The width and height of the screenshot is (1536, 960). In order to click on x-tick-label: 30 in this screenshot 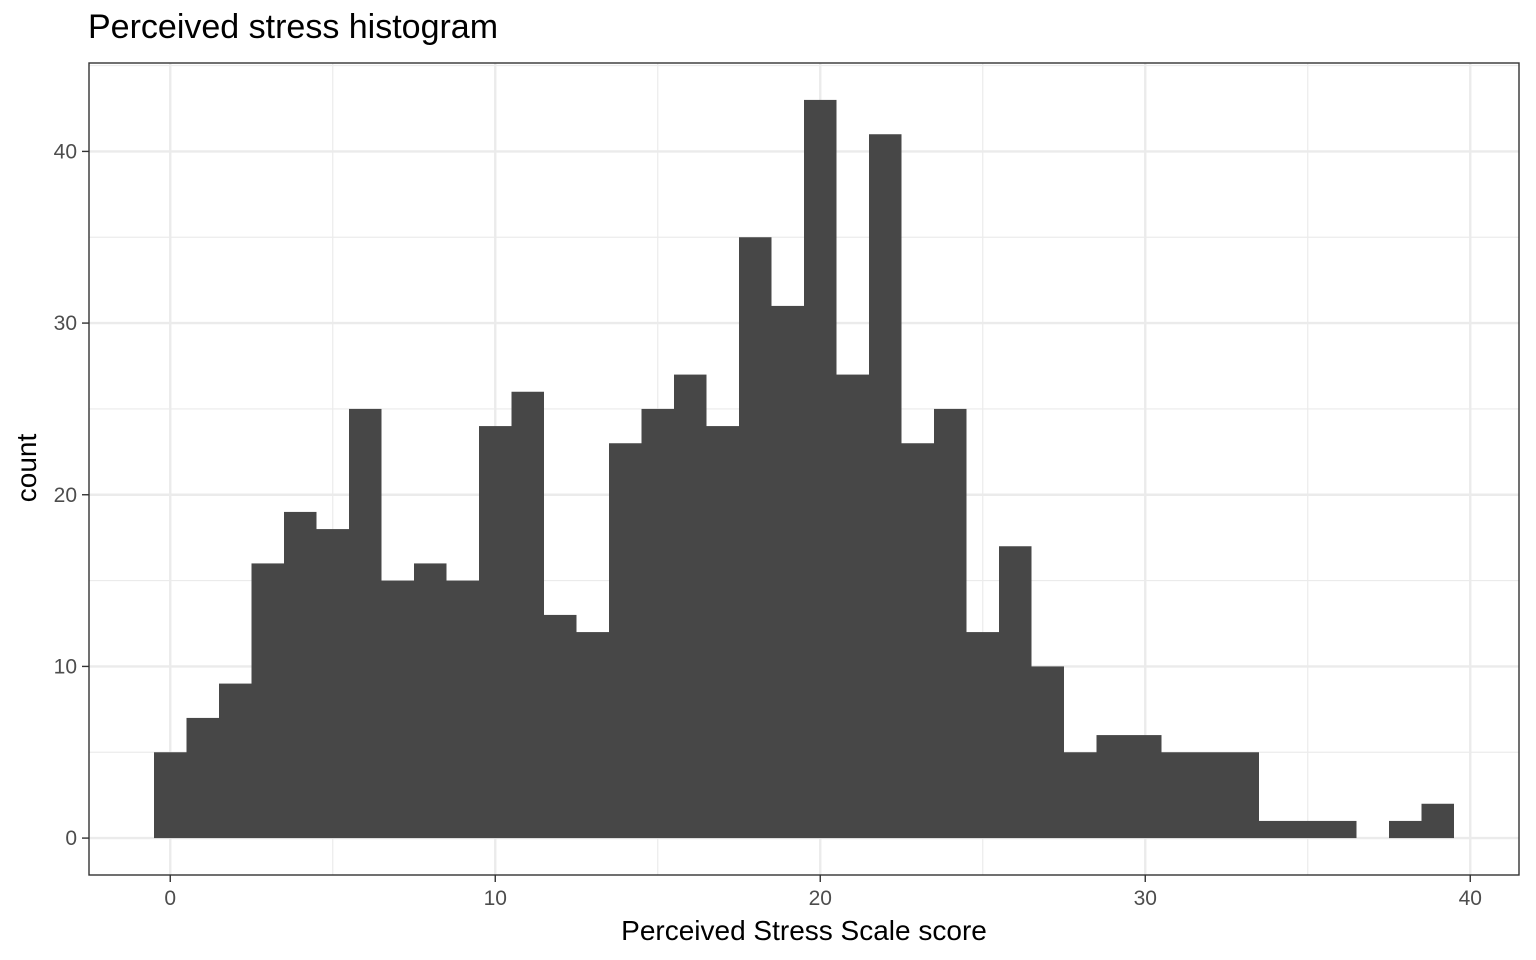, I will do `click(1145, 898)`.